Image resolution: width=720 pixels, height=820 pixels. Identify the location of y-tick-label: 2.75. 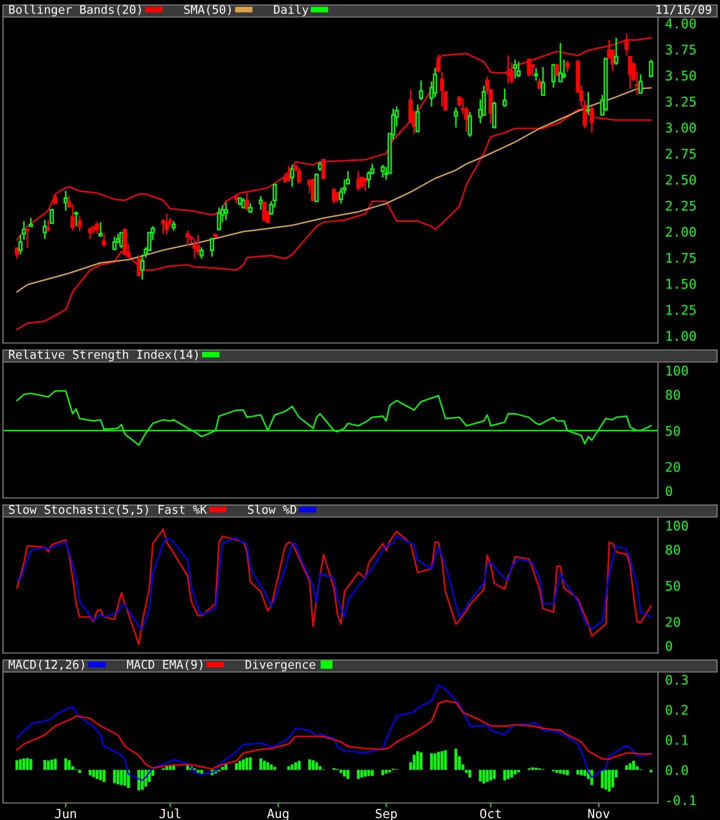
(681, 153).